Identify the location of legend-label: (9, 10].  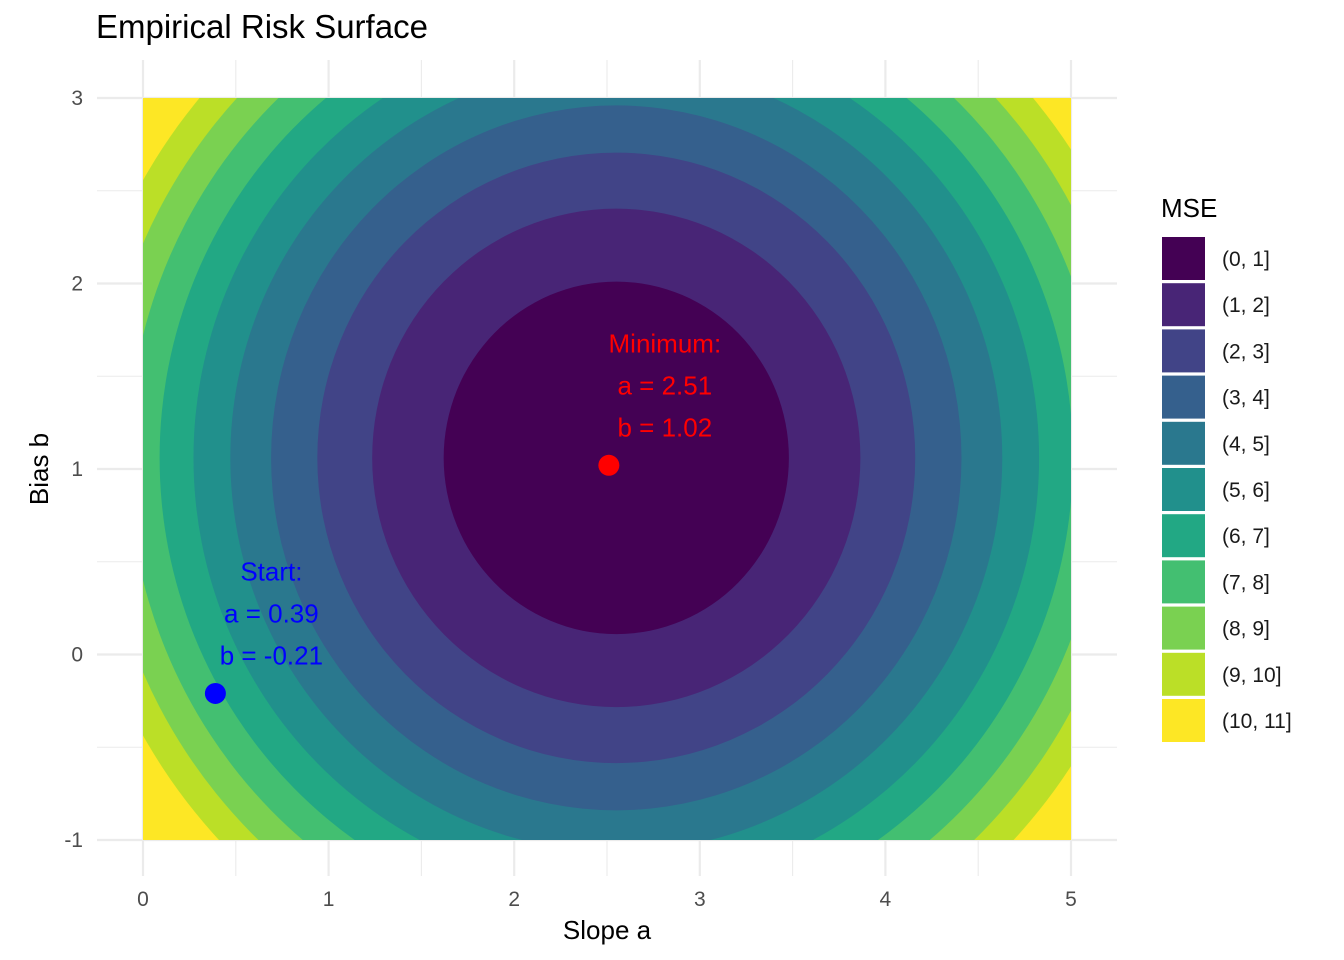
(1252, 675).